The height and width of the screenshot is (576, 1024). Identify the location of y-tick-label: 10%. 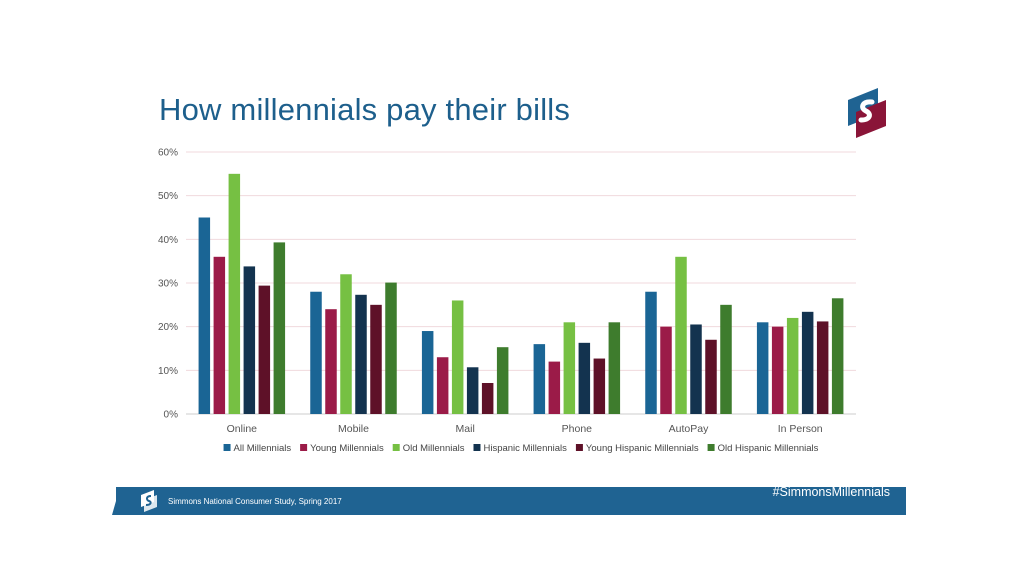
(168, 371).